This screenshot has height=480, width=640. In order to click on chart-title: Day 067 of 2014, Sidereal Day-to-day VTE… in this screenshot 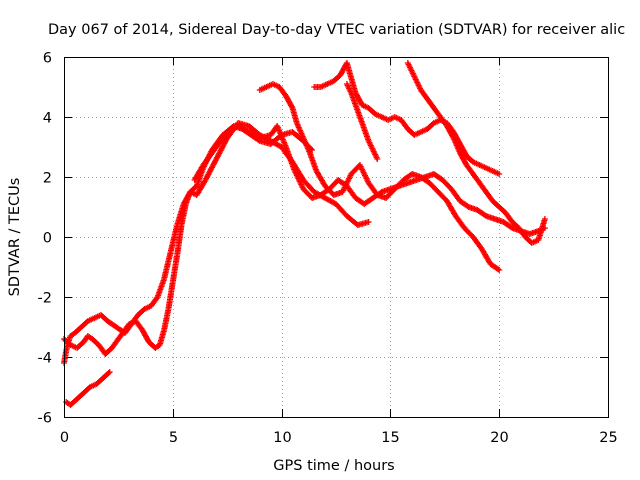, I will do `click(336, 30)`.